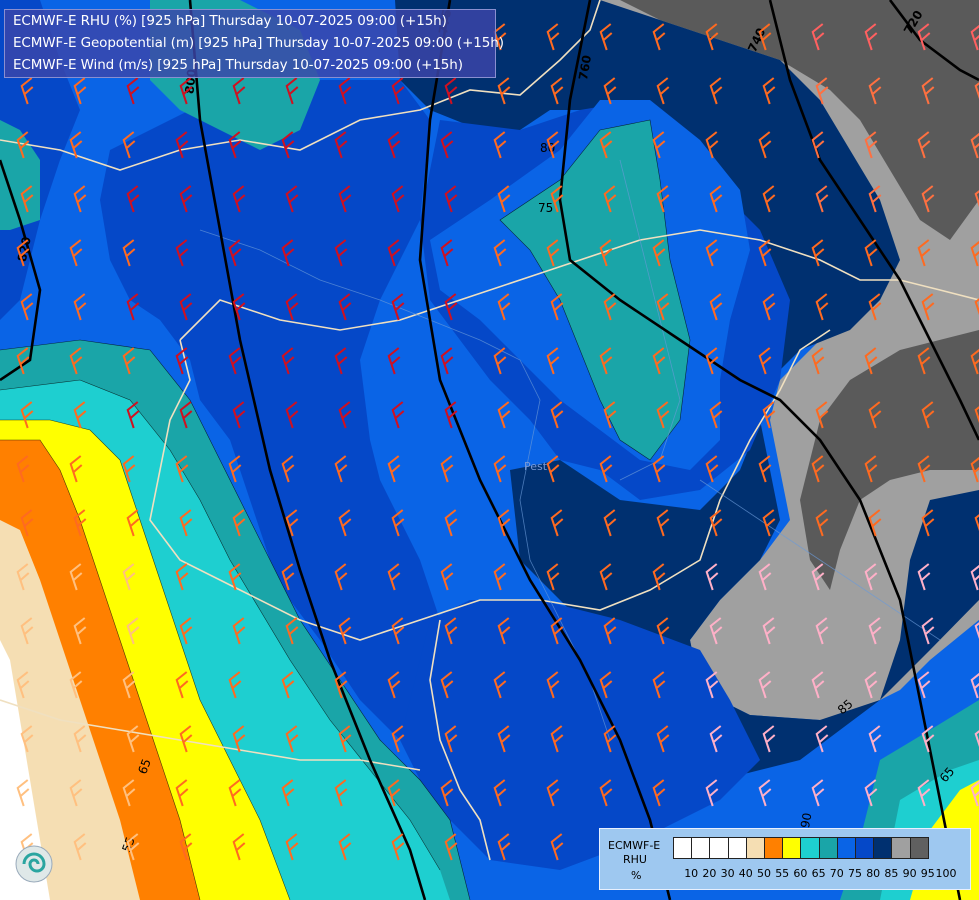 The height and width of the screenshot is (900, 979). Describe the element at coordinates (873, 873) in the screenshot. I see `legend-tick-label: 80` at that location.